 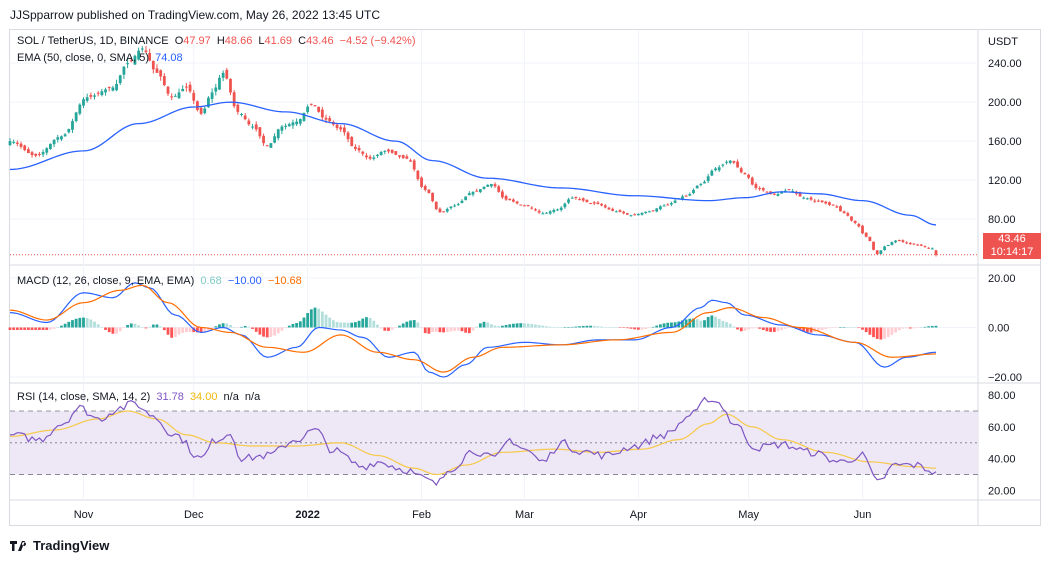 I want to click on macd-signal-line, so click(x=473, y=328).